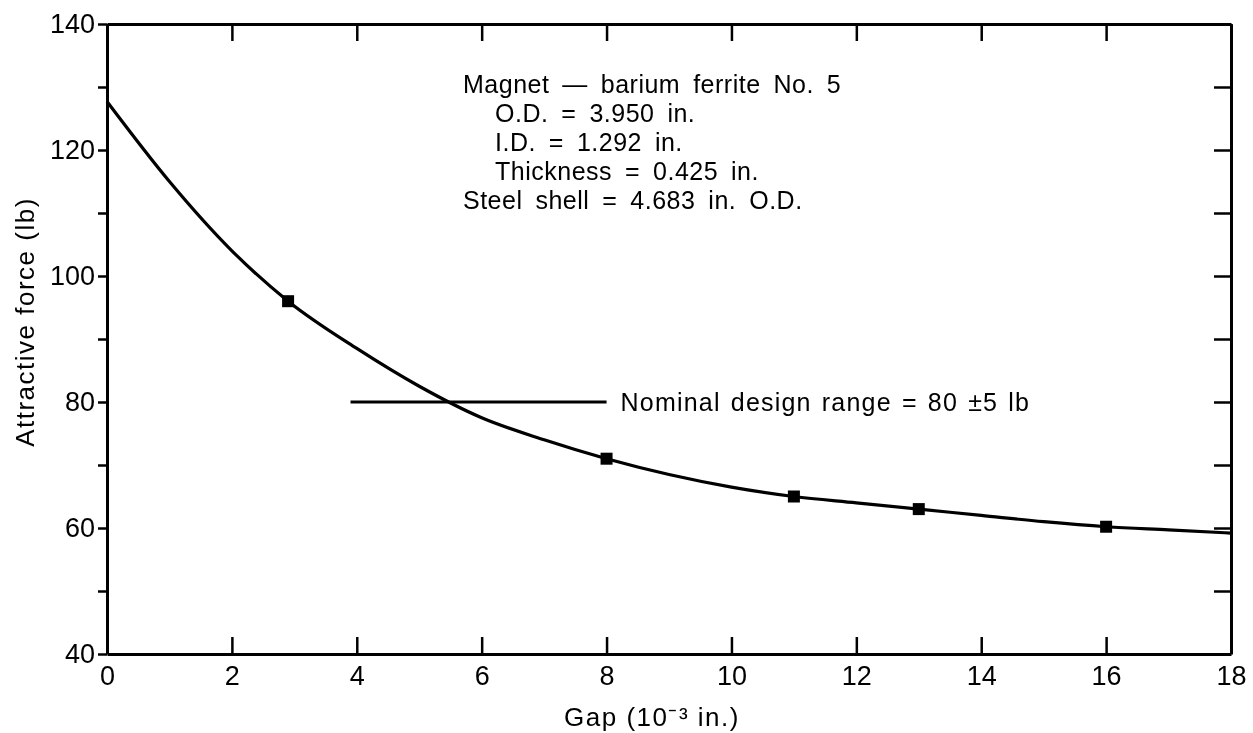 The width and height of the screenshot is (1253, 733). Describe the element at coordinates (357, 676) in the screenshot. I see `x-tick-label: 4` at that location.